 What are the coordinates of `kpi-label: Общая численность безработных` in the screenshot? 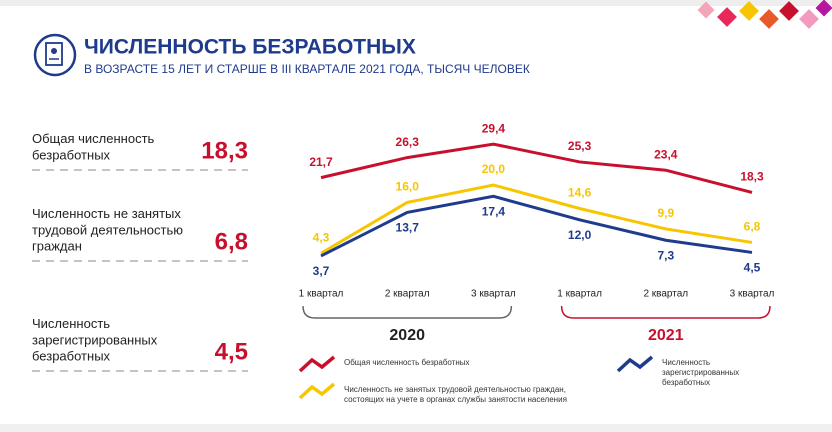 It's located at (93, 146).